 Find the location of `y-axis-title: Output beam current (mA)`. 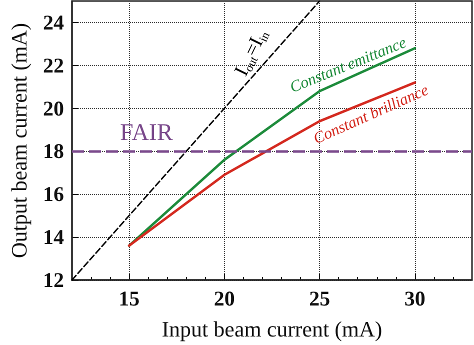

y-axis-title: Output beam current (mA) is located at coordinates (19, 140).